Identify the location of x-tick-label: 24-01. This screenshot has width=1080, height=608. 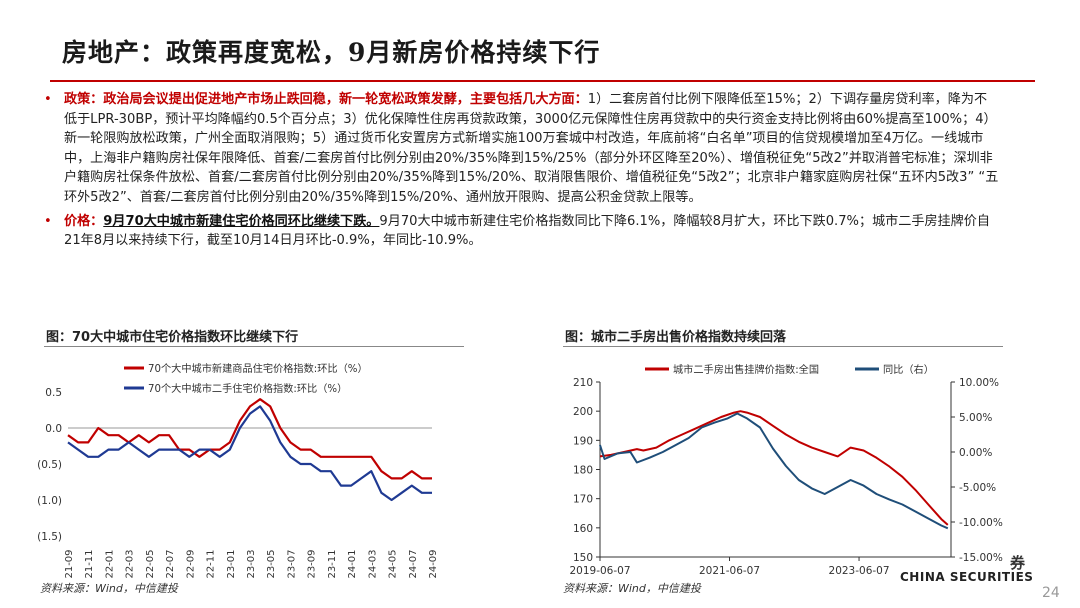
(352, 563).